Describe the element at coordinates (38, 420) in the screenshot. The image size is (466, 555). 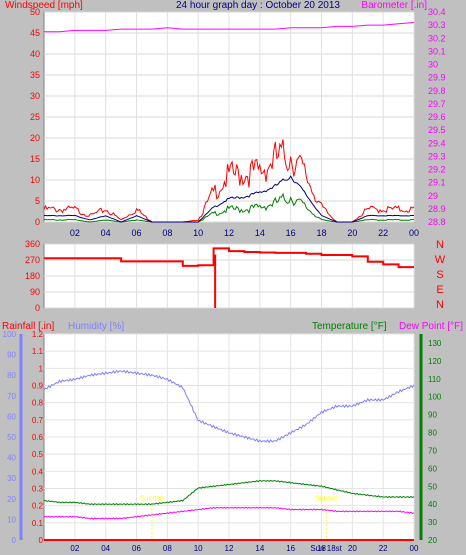
I see `rain-tick-label: 0.7` at that location.